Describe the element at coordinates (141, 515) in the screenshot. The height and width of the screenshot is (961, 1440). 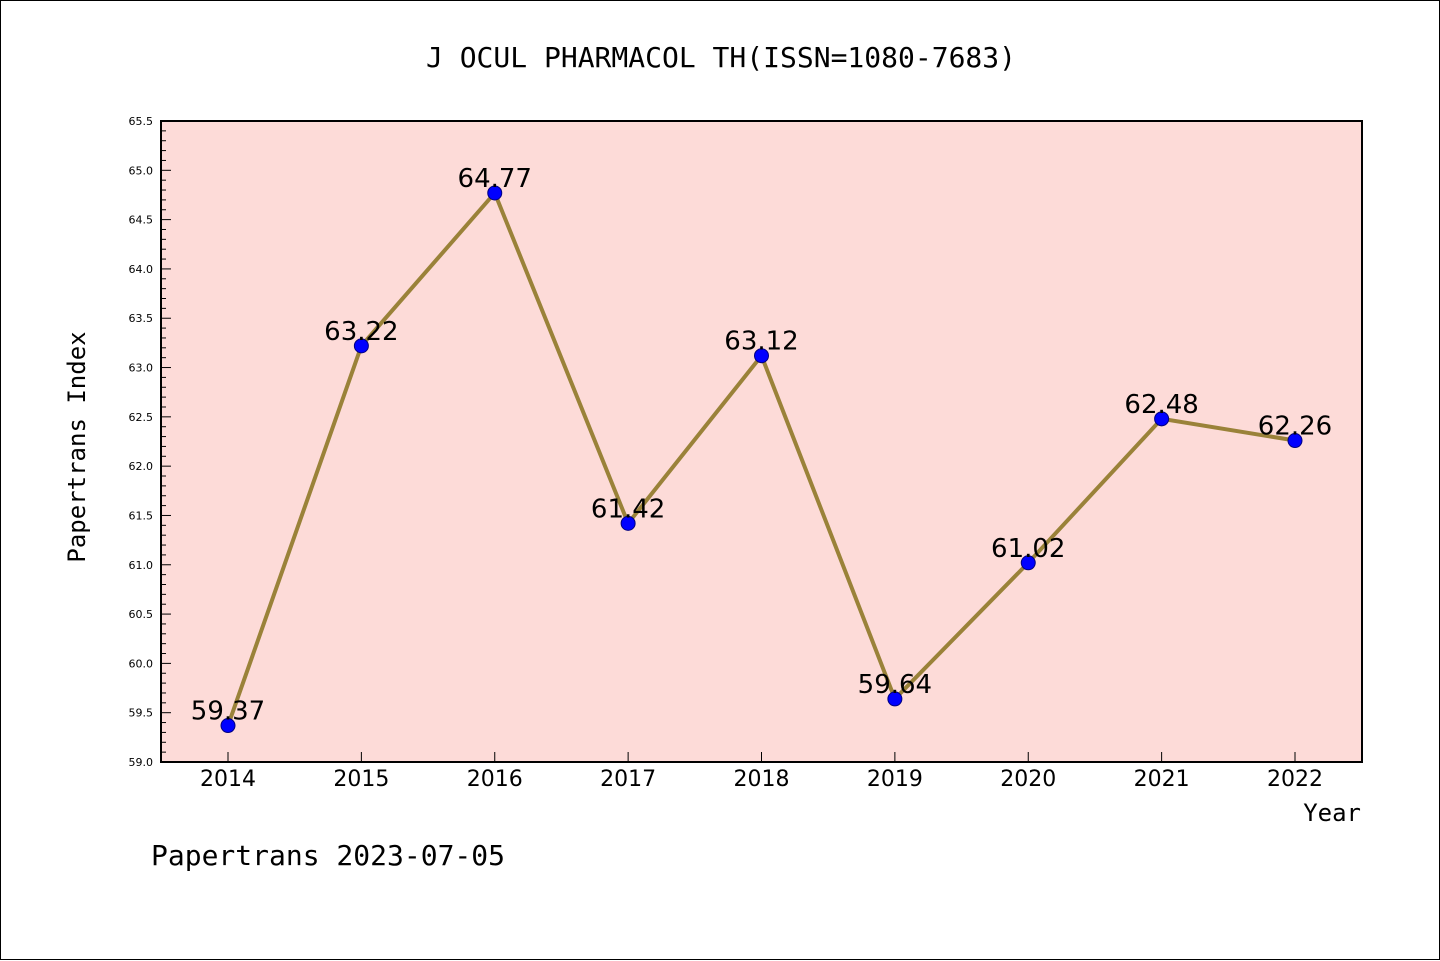
I see `y-tick-label: 61.5` at that location.